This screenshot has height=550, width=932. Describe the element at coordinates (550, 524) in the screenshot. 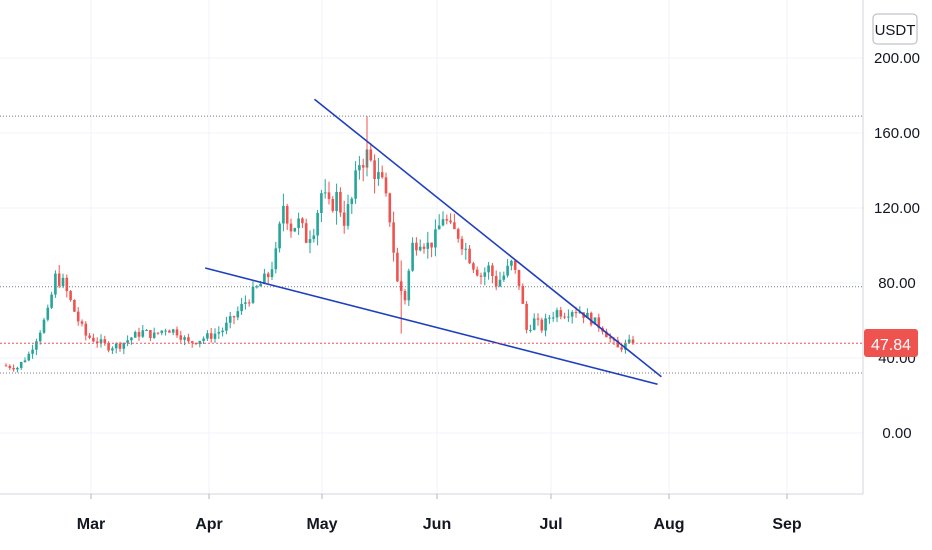

I see `time-tick-label: Jul` at that location.